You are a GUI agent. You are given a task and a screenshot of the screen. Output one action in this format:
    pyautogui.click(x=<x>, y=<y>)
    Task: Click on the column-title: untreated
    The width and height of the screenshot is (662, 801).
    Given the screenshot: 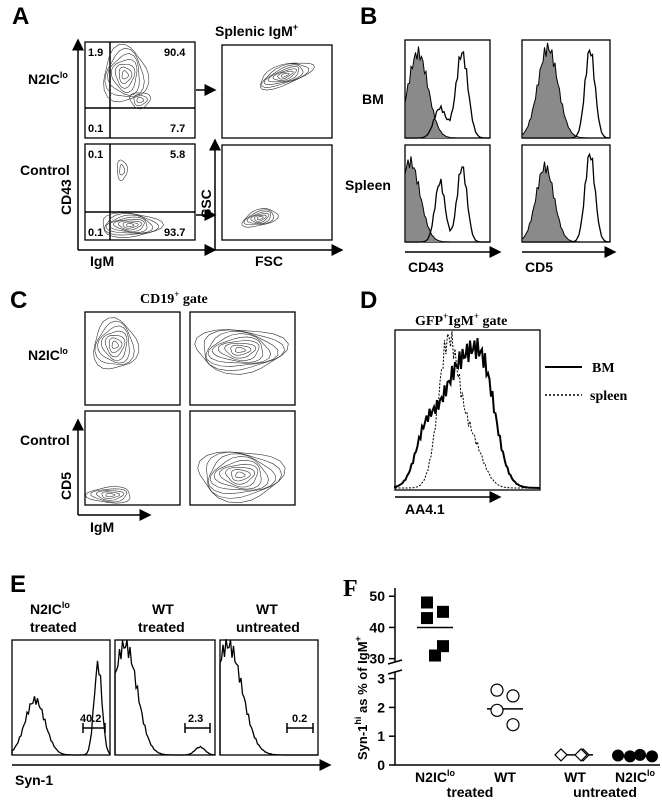 What is the action you would take?
    pyautogui.click(x=268, y=627)
    